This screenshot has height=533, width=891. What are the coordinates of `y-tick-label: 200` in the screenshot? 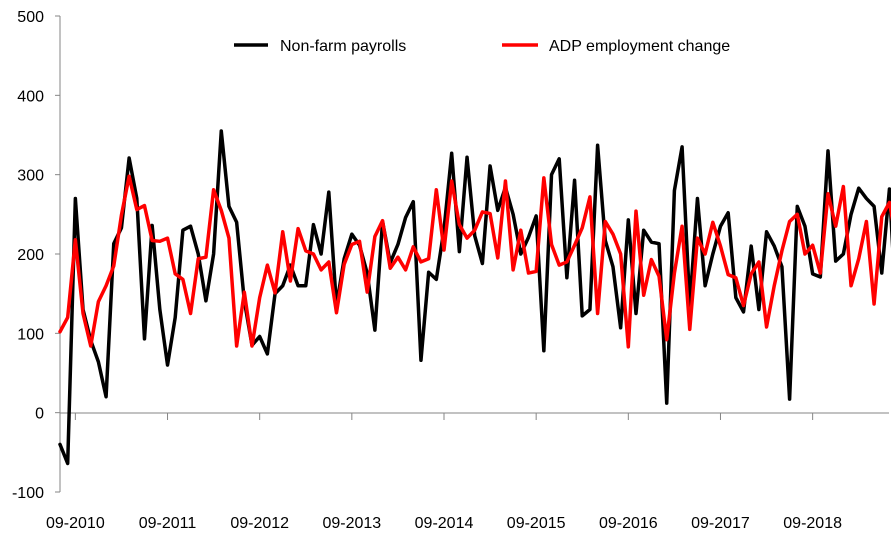 It's located at (30, 255).